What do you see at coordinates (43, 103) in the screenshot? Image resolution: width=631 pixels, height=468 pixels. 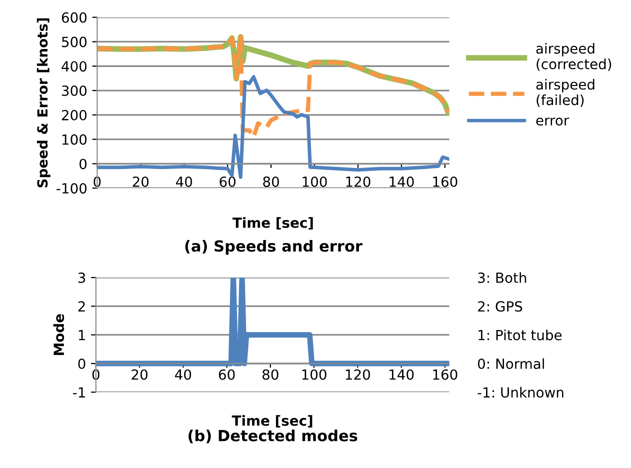 I see `y-axis-title: Speed & Error [knots]` at bounding box center [43, 103].